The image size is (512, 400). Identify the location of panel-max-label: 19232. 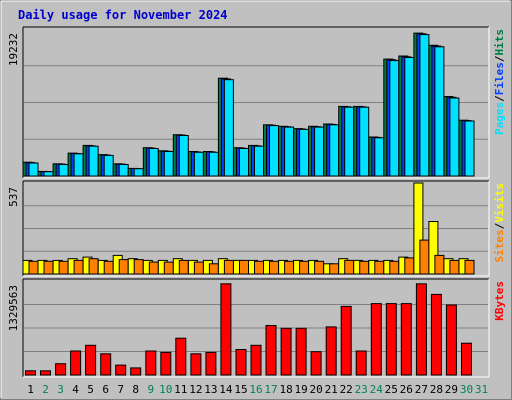
(13, 49).